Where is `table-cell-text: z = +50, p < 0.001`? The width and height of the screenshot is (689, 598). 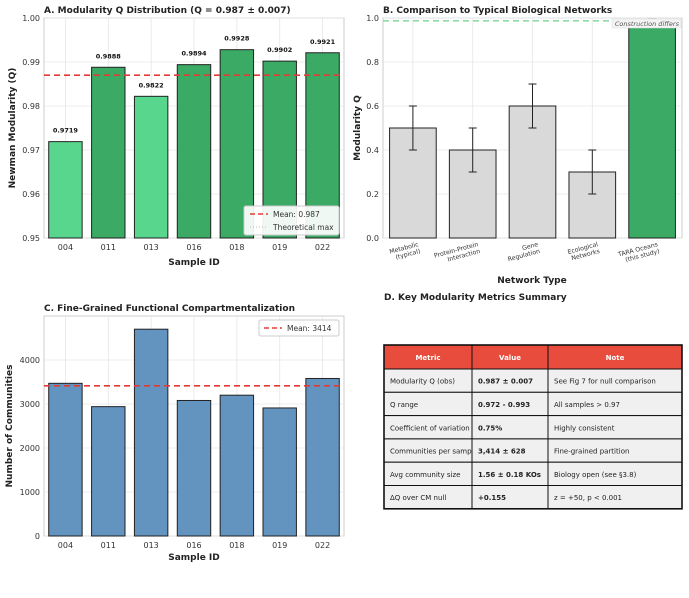 table-cell-text: z = +50, p < 0.001 is located at coordinates (588, 498).